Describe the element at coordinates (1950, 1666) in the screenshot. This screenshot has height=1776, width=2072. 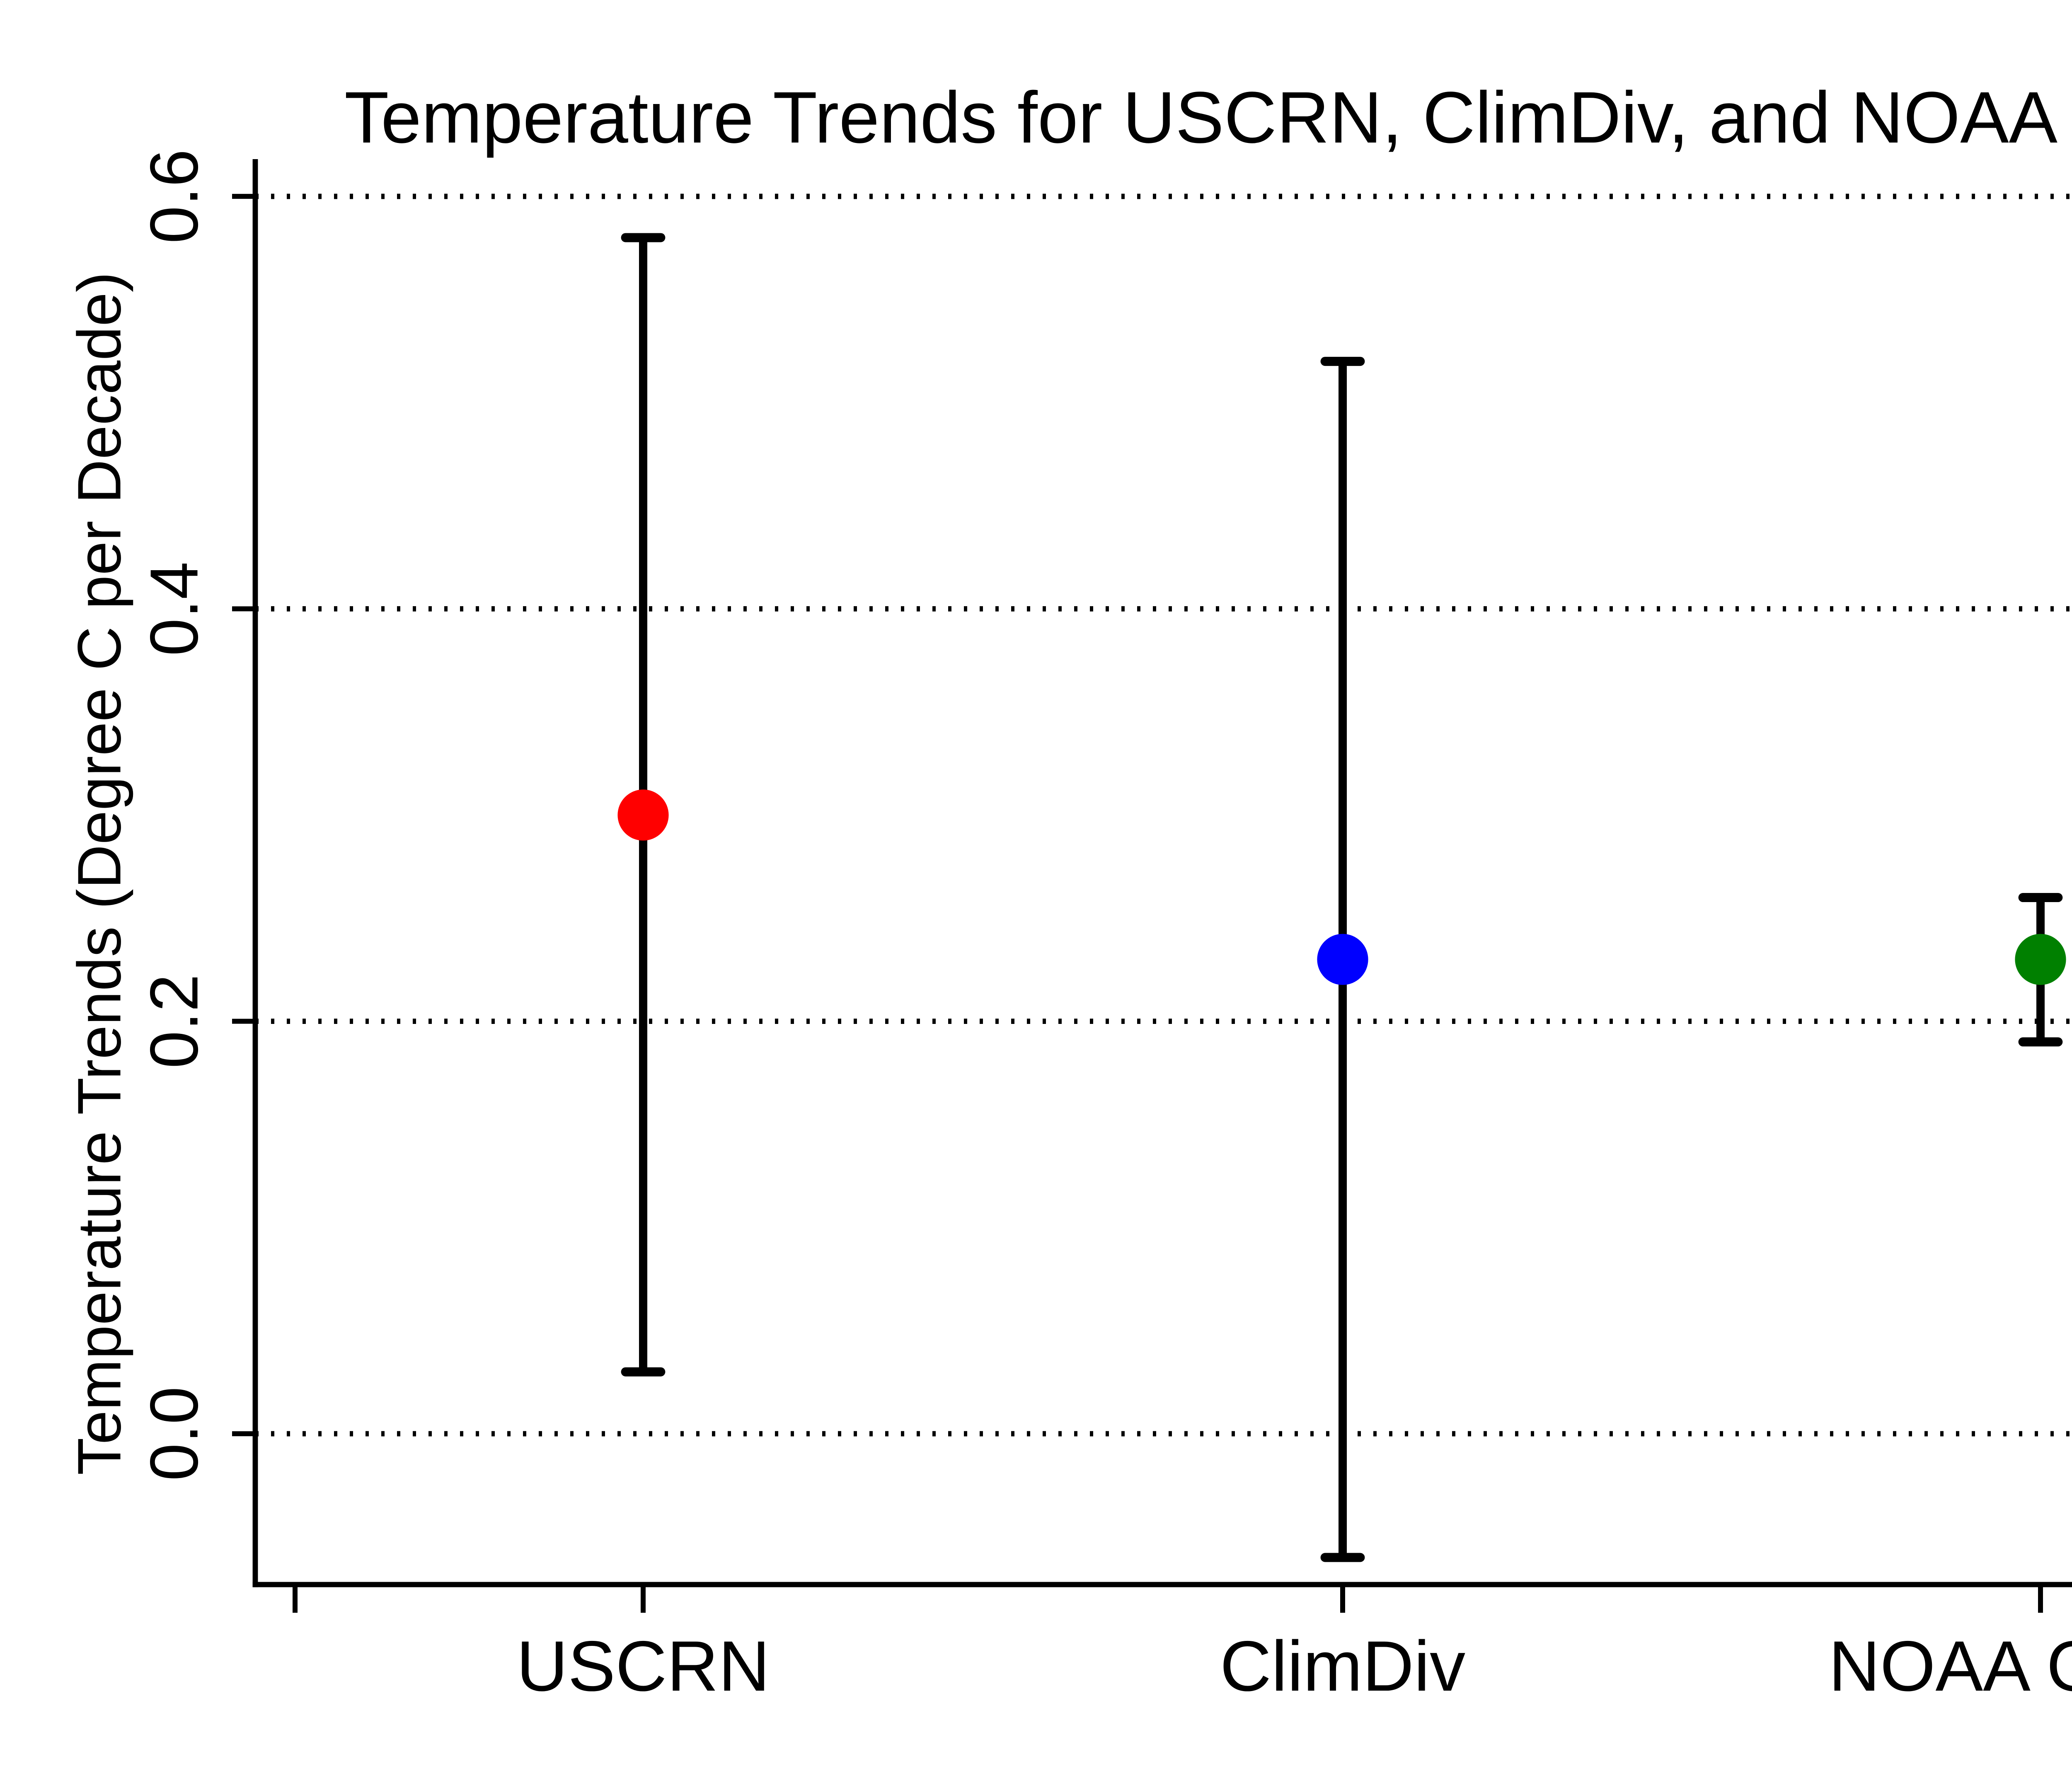
I see `x-category-label: NOAA Global` at that location.